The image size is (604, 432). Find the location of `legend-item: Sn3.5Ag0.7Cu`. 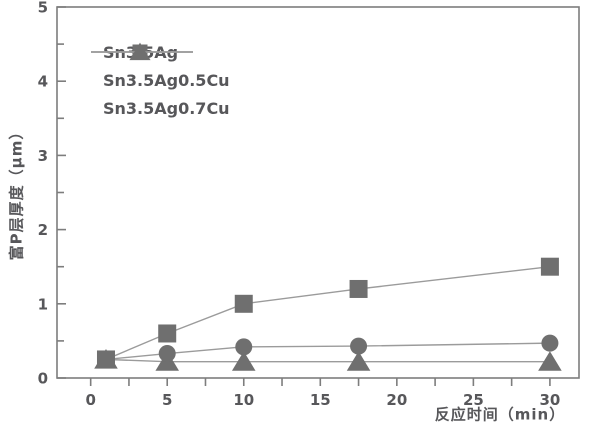

legend-item: Sn3.5Ag0.7Cu is located at coordinates (160, 82).